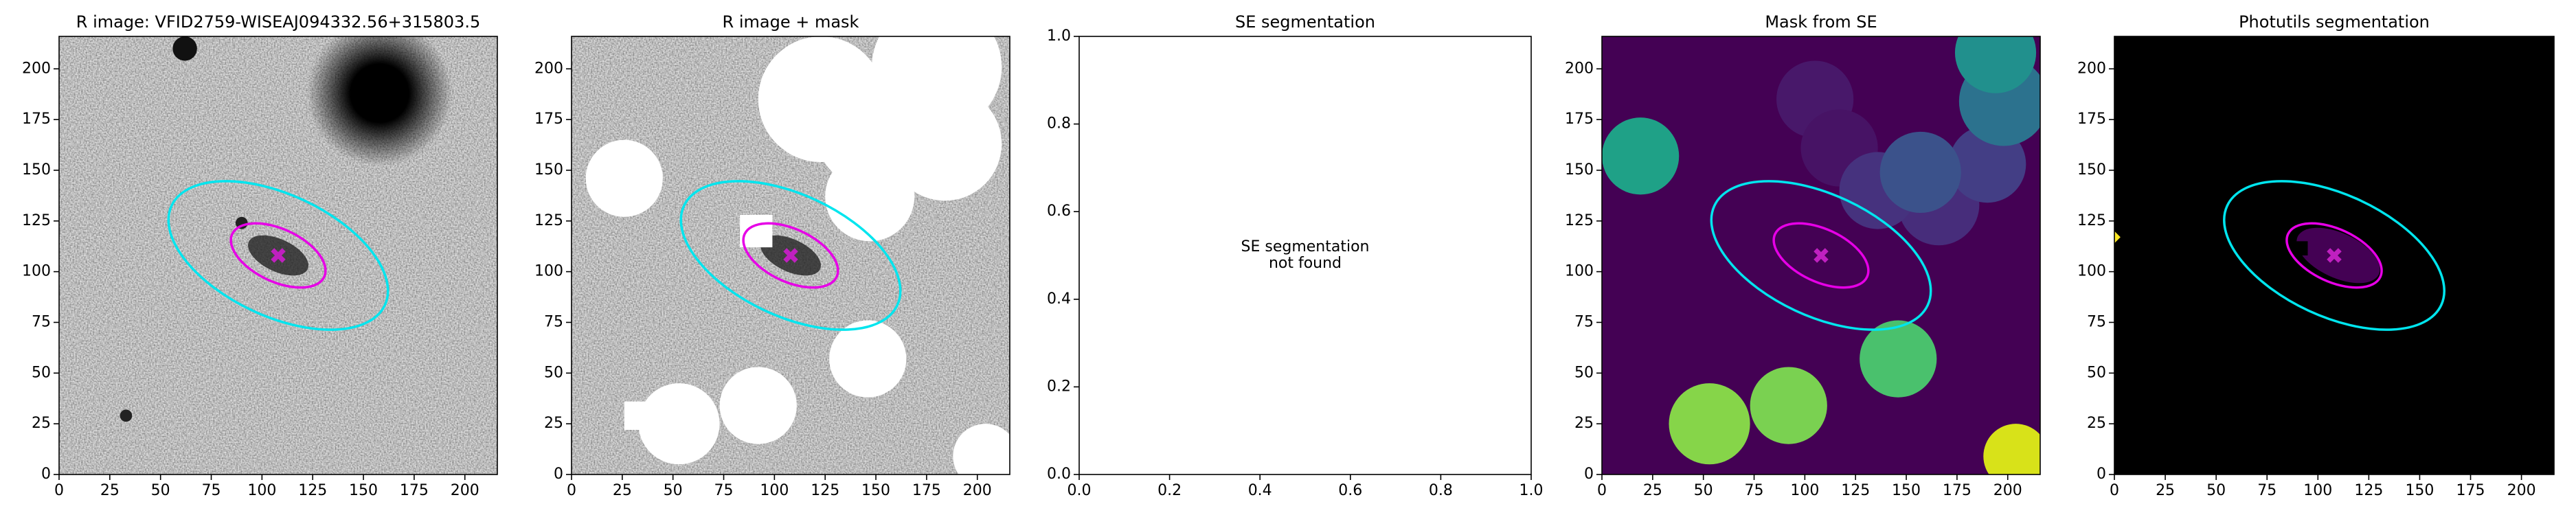 The height and width of the screenshot is (515, 2576). What do you see at coordinates (2334, 22) in the screenshot?
I see `panel-title: Photutils segmentation` at bounding box center [2334, 22].